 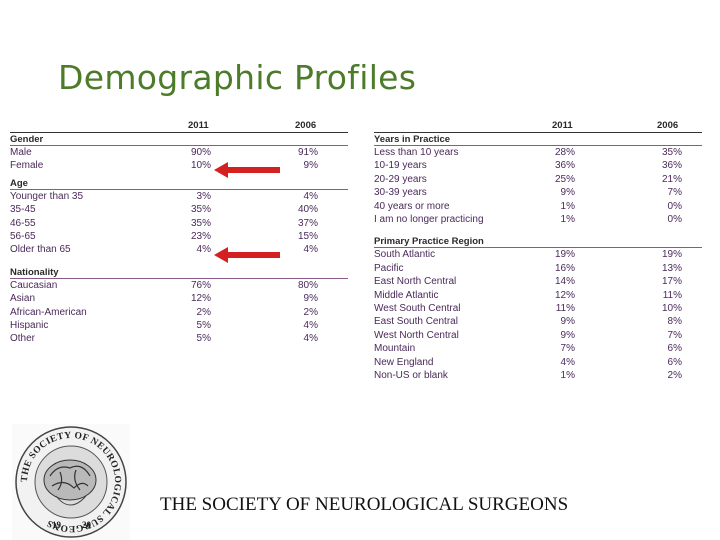 What do you see at coordinates (307, 223) in the screenshot?
I see `value-2006: 37%` at bounding box center [307, 223].